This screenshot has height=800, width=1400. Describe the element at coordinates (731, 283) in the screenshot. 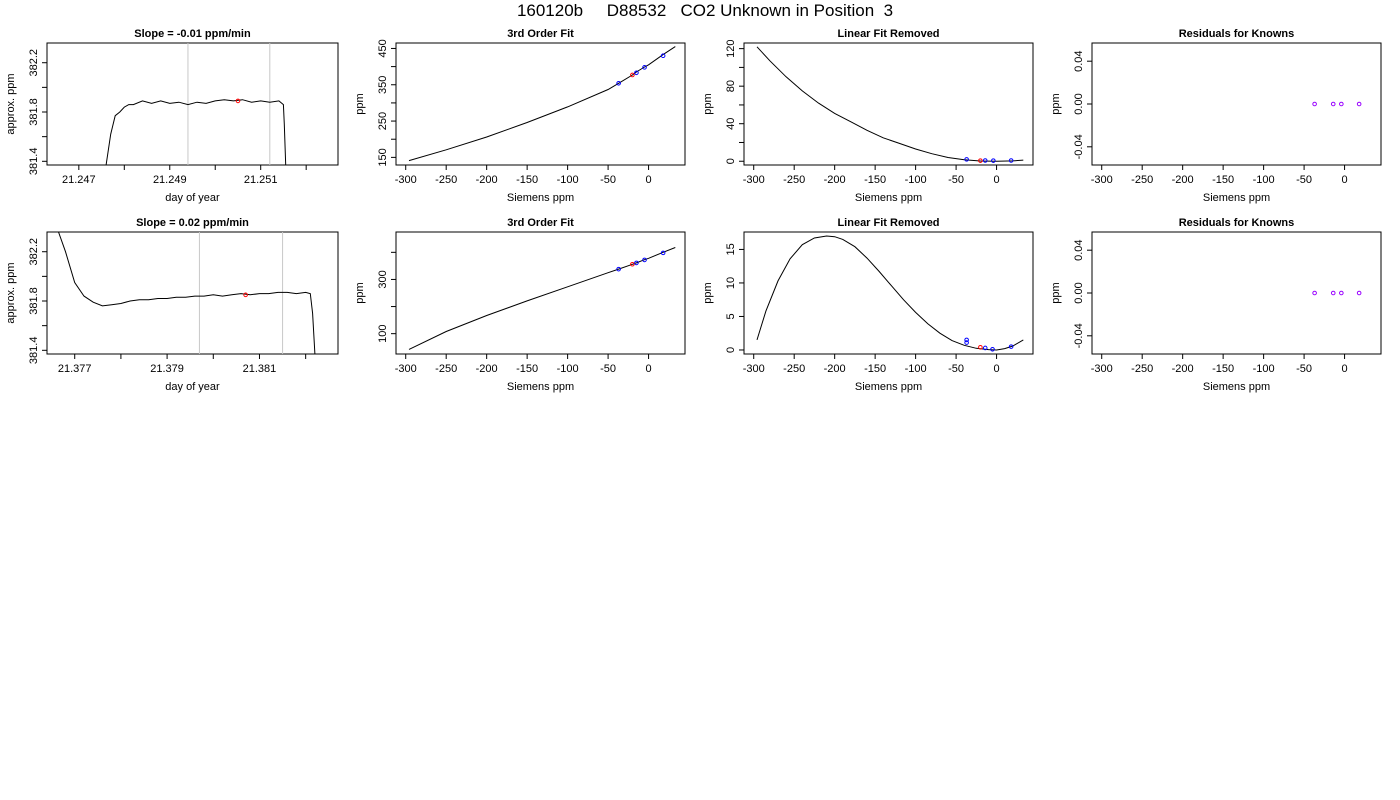

I see `y-tick-label: 10` at that location.